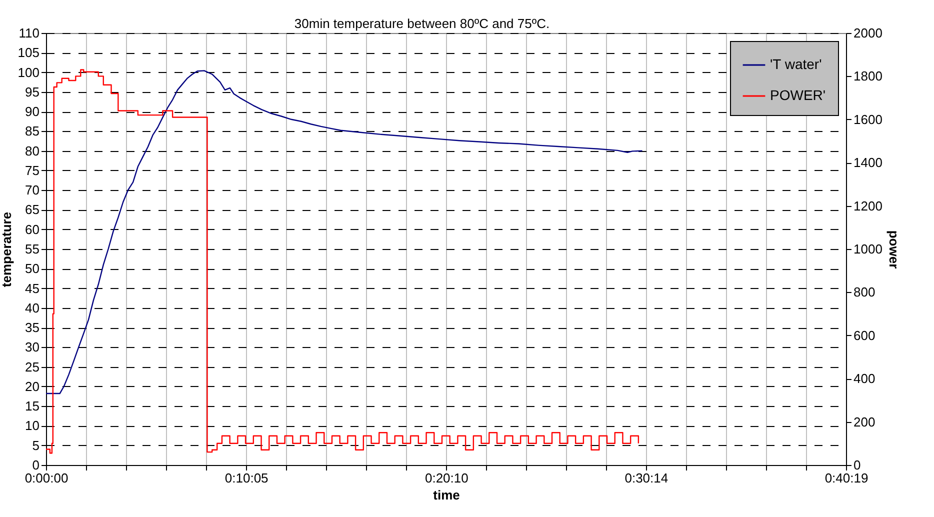  I want to click on y-tick-label: 85, so click(32, 131).